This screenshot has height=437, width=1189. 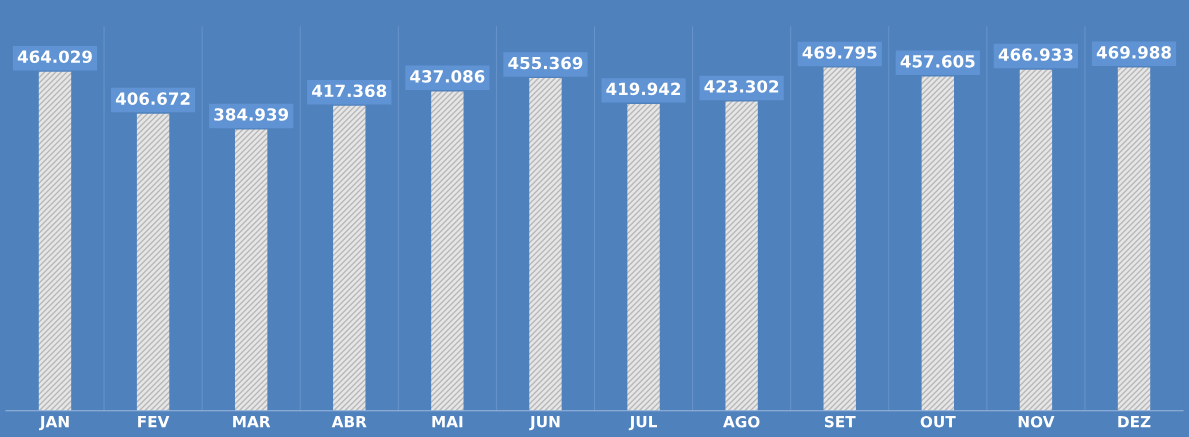 What do you see at coordinates (1133, 52) in the screenshot?
I see `data-label: 469.988` at bounding box center [1133, 52].